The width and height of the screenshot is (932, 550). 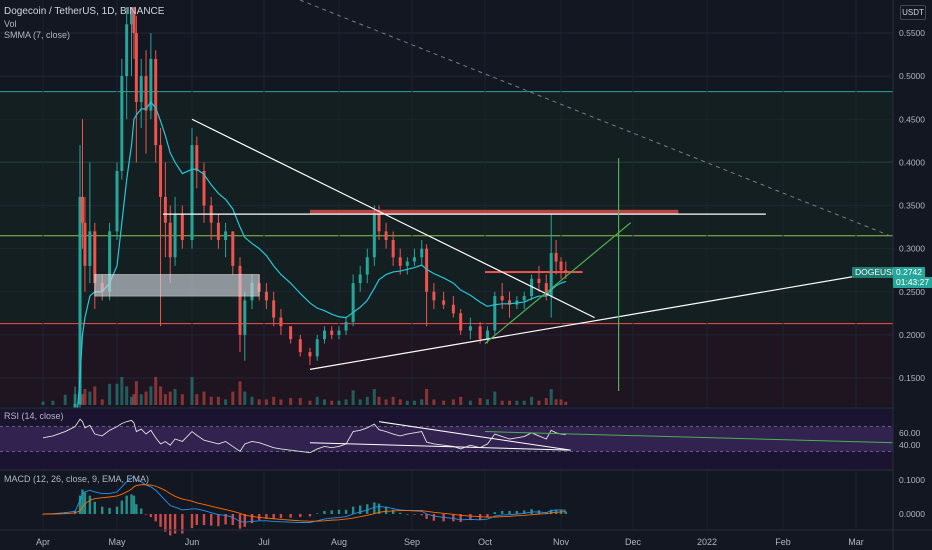 I want to click on rsi-label: RSI (14, close), so click(x=34, y=416).